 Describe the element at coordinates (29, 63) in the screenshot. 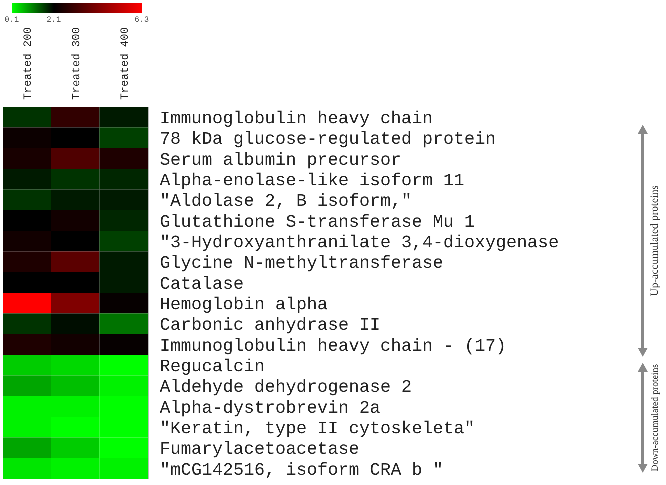

I see `x-tick-label: Treated 200` at that location.